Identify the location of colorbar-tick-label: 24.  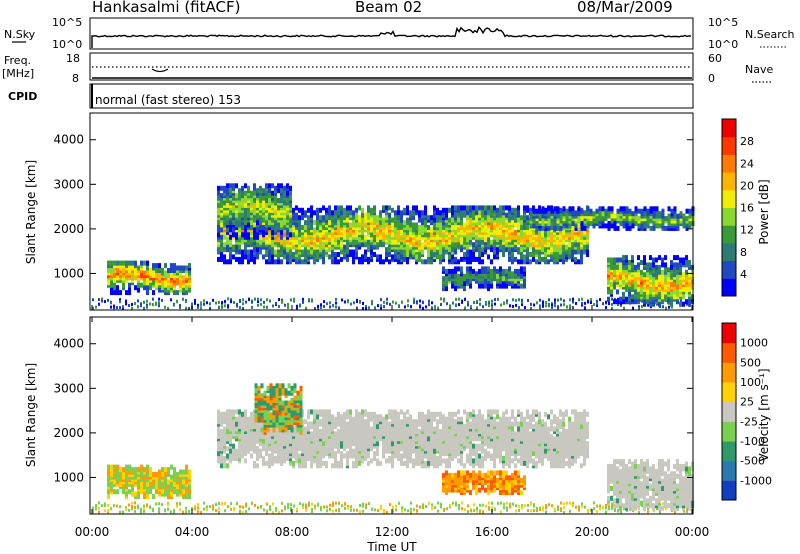
(747, 163).